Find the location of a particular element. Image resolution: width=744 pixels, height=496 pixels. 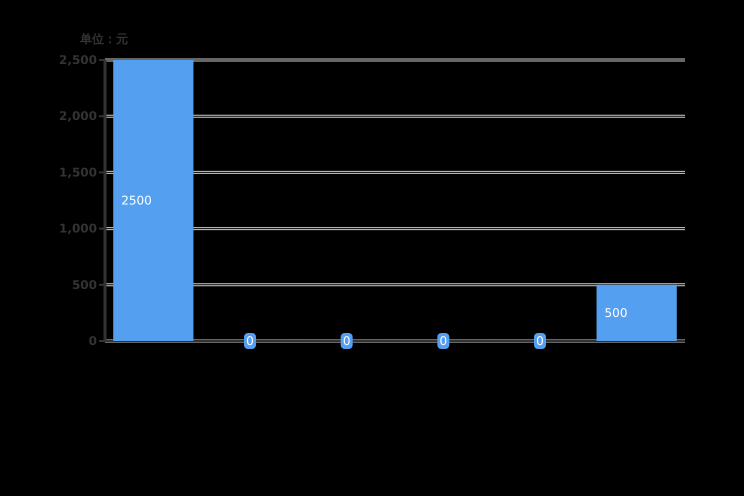

data-label: 2500 is located at coordinates (136, 201).